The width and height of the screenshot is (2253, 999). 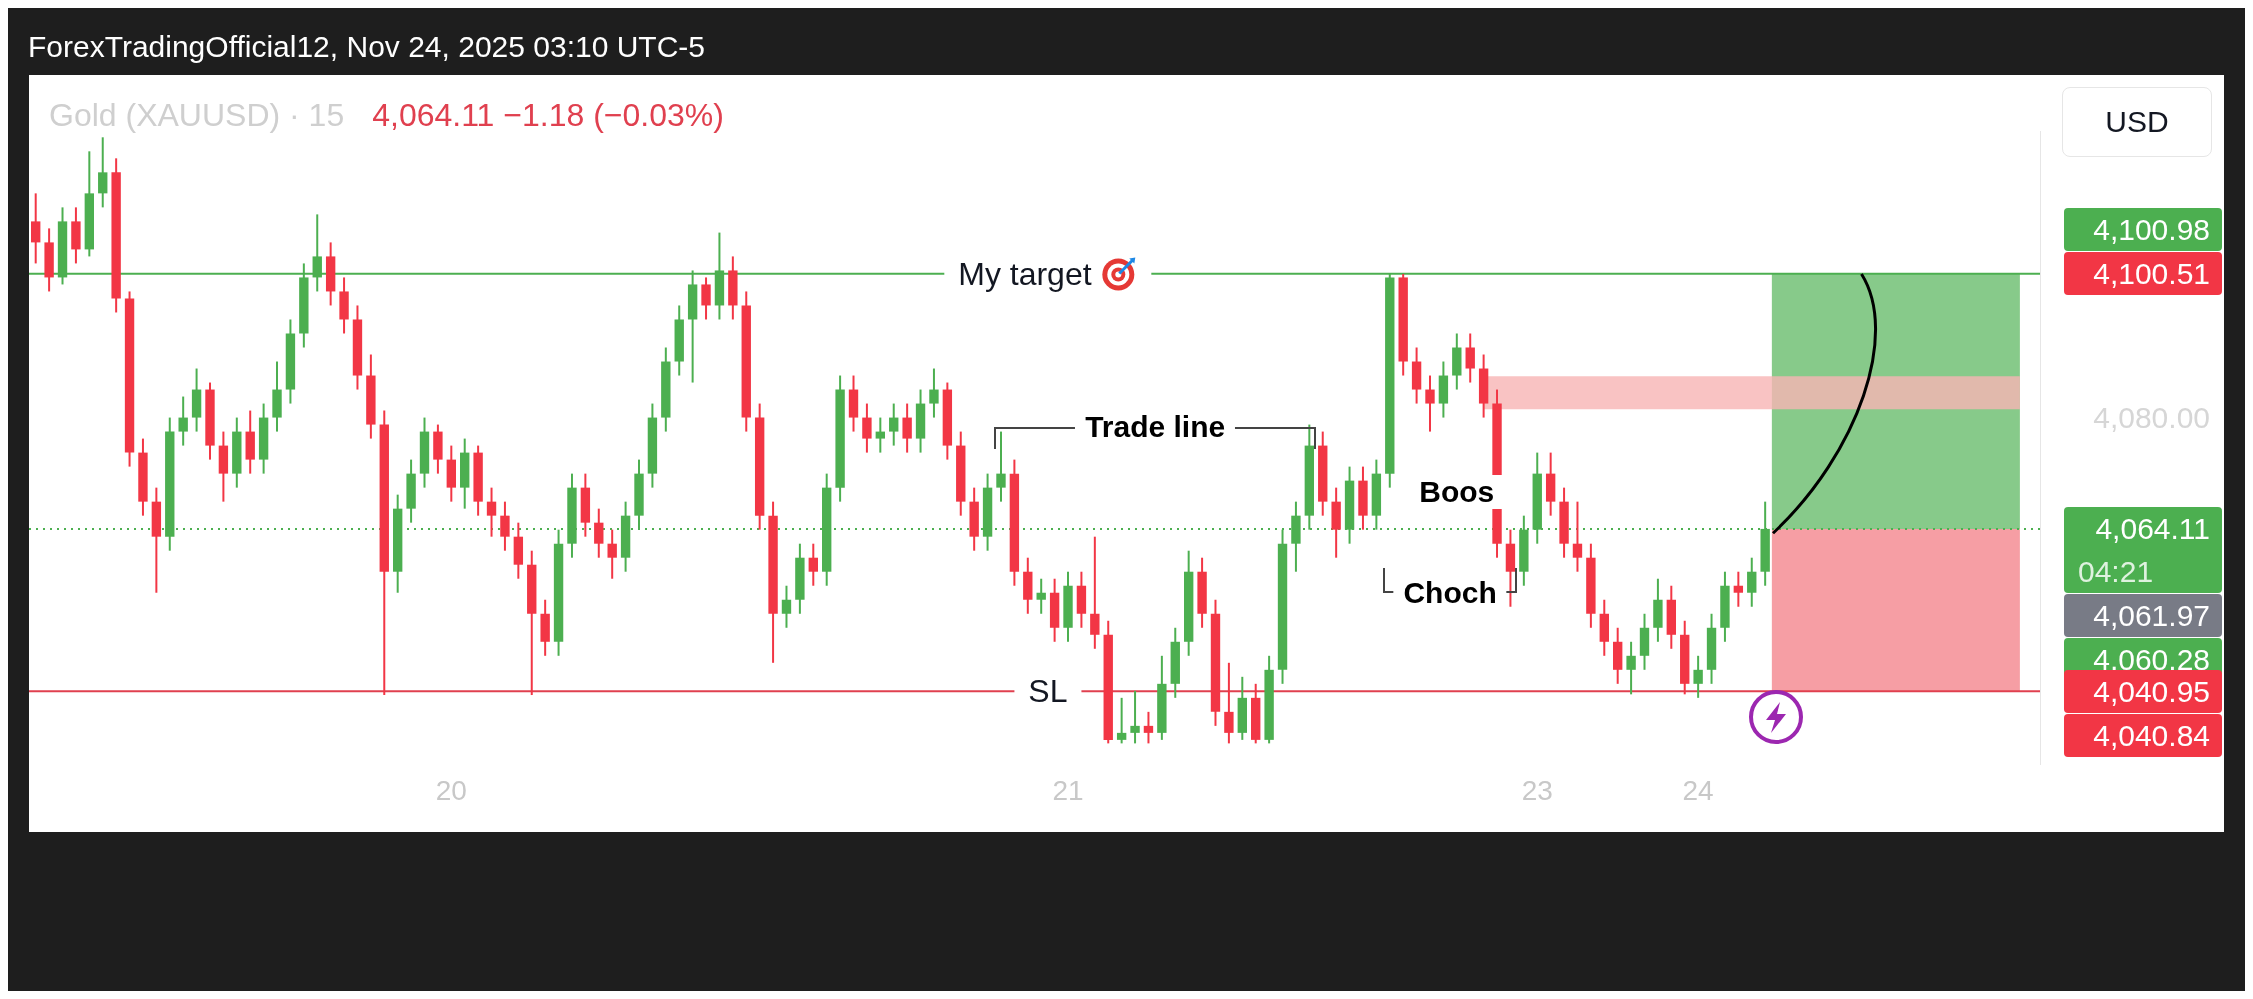 What do you see at coordinates (2151, 274) in the screenshot?
I see `y-tick-label: 4,100.51` at bounding box center [2151, 274].